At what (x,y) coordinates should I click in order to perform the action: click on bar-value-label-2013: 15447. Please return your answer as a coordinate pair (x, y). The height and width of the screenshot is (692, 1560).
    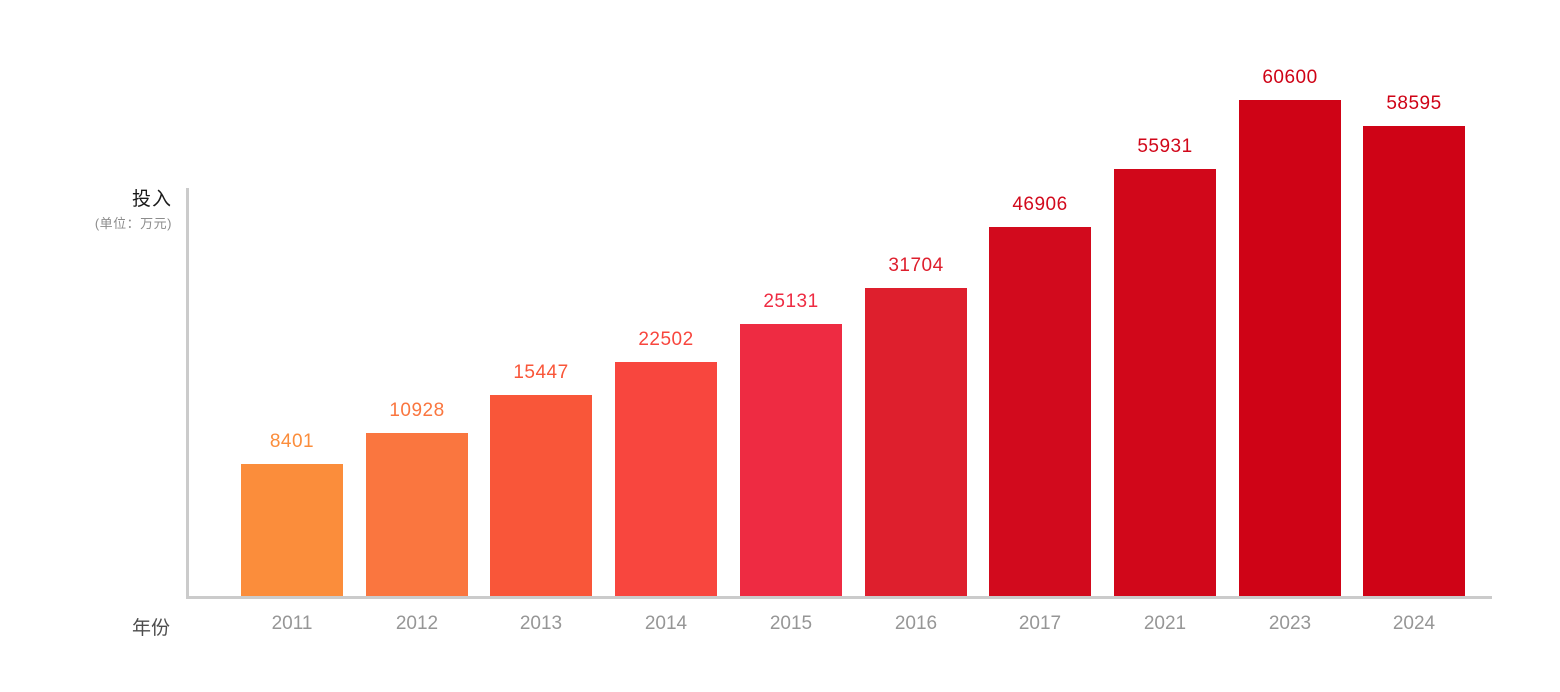
    Looking at the image, I should click on (541, 372).